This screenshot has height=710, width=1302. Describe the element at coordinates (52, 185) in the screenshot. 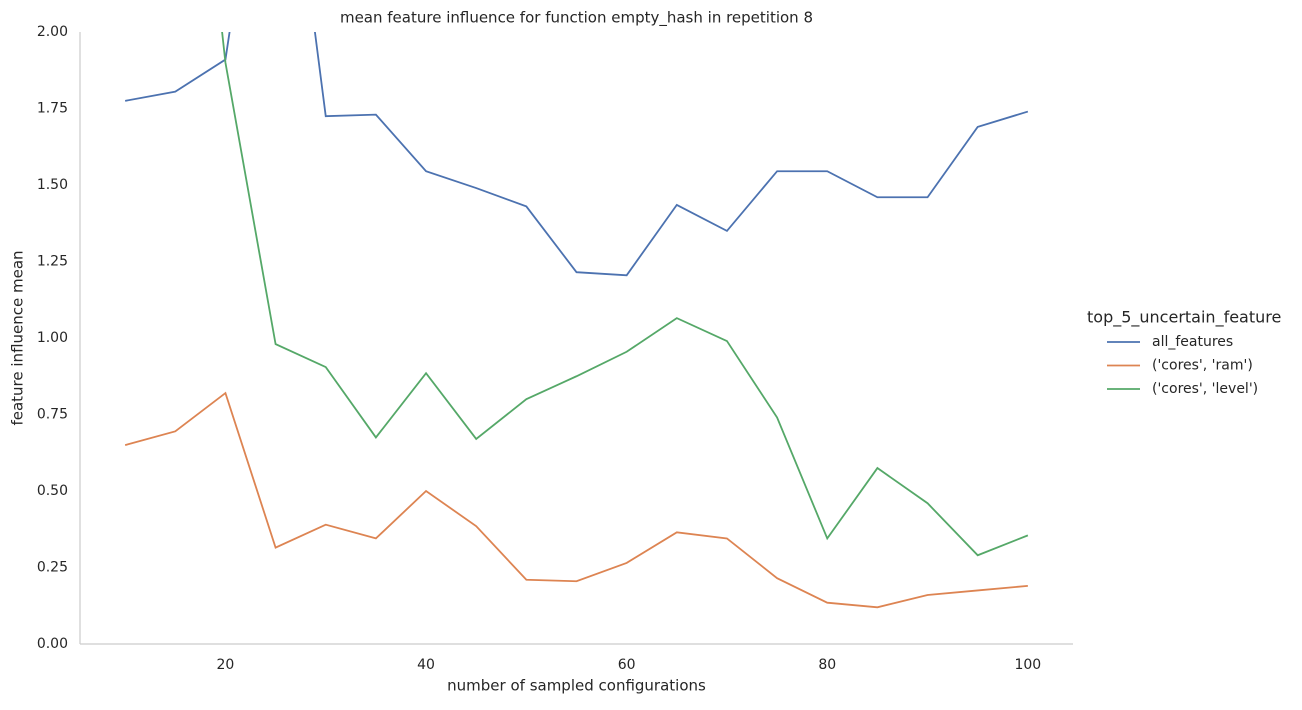

I see `y-tick-label: 1.50` at that location.